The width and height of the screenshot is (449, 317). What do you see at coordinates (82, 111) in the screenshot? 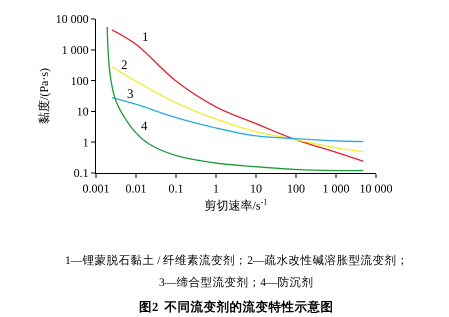
I see `y-tick-label: 10` at bounding box center [82, 111].